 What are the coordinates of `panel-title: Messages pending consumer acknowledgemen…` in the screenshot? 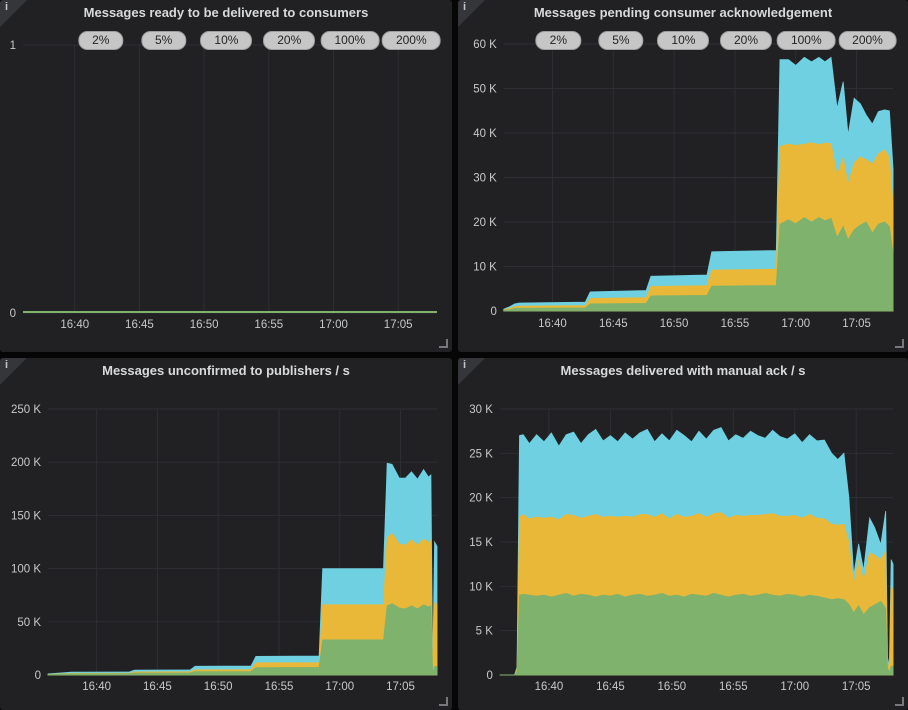 It's located at (683, 12).